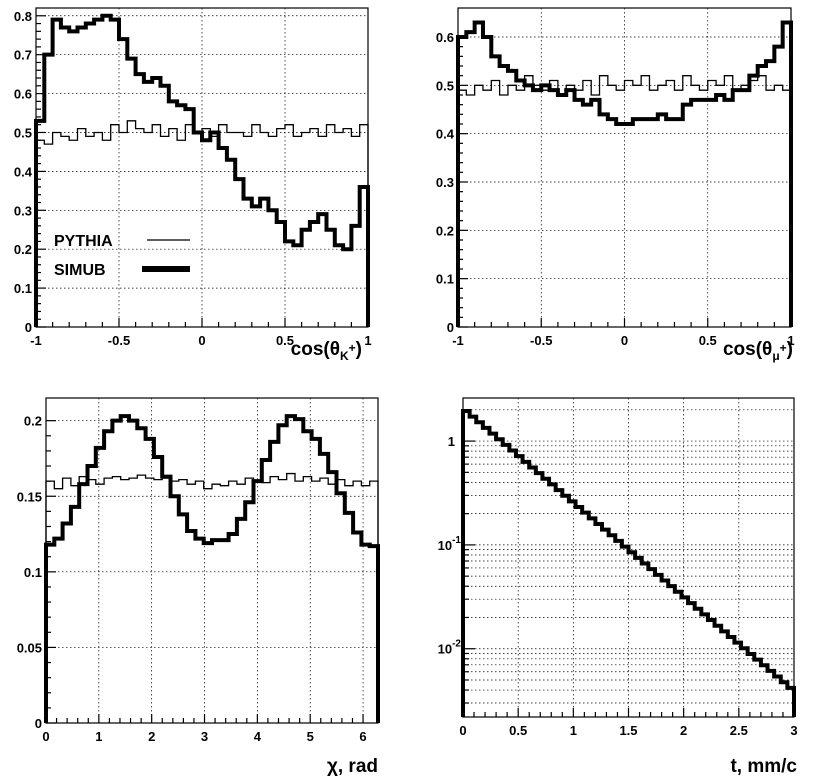 Image resolution: width=813 pixels, height=778 pixels. I want to click on y-tick-label: 0.15, so click(29, 496).